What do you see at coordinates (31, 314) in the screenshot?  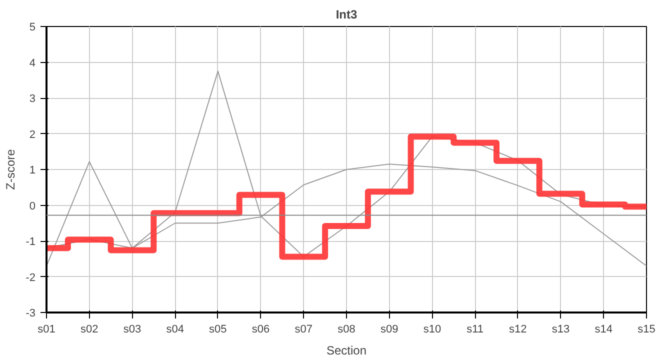 I see `y-tick-label: -3` at bounding box center [31, 314].